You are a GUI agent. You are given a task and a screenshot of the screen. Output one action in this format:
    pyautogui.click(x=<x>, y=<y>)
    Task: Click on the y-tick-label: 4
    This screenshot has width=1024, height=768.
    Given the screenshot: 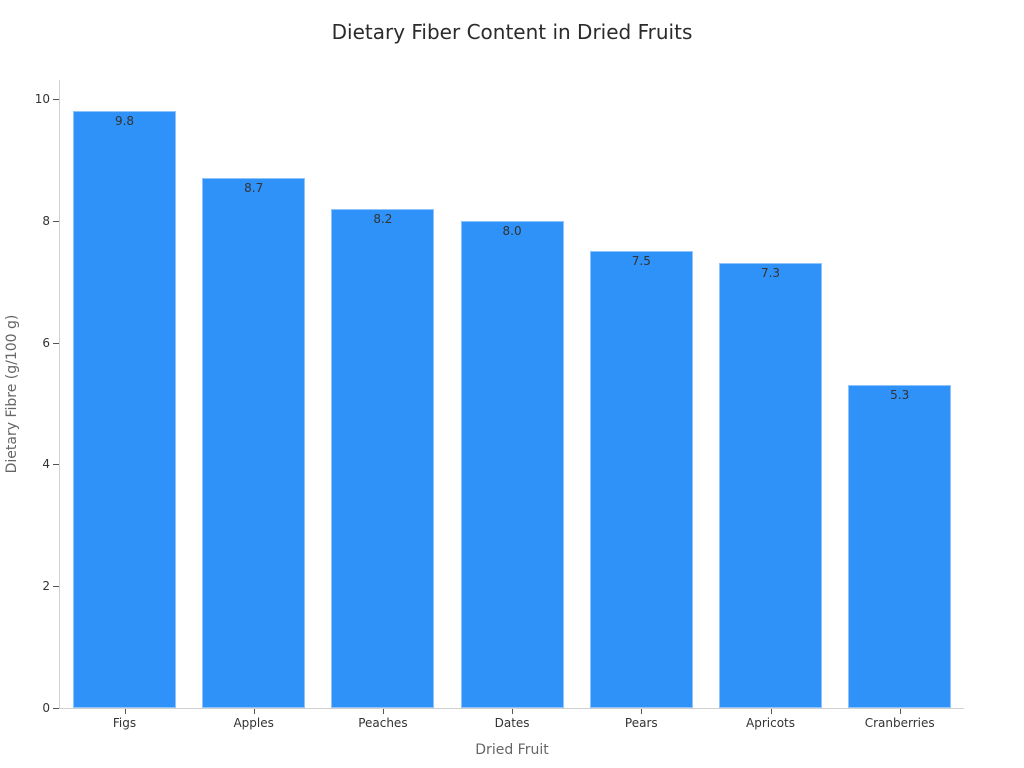 What is the action you would take?
    pyautogui.click(x=46, y=464)
    